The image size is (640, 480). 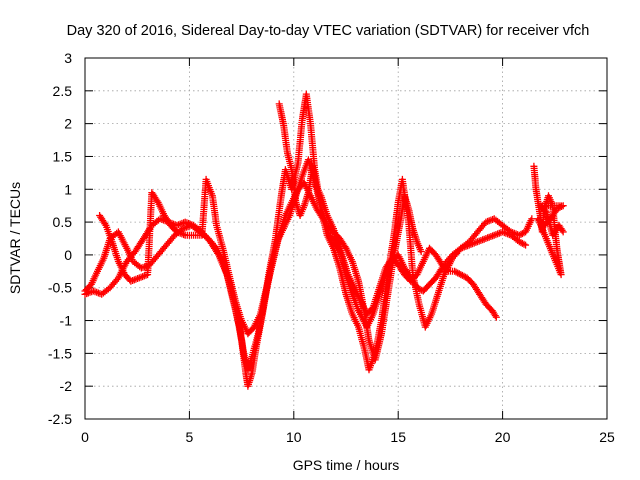 What do you see at coordinates (66, 386) in the screenshot?
I see `y-tick-label: -2` at bounding box center [66, 386].